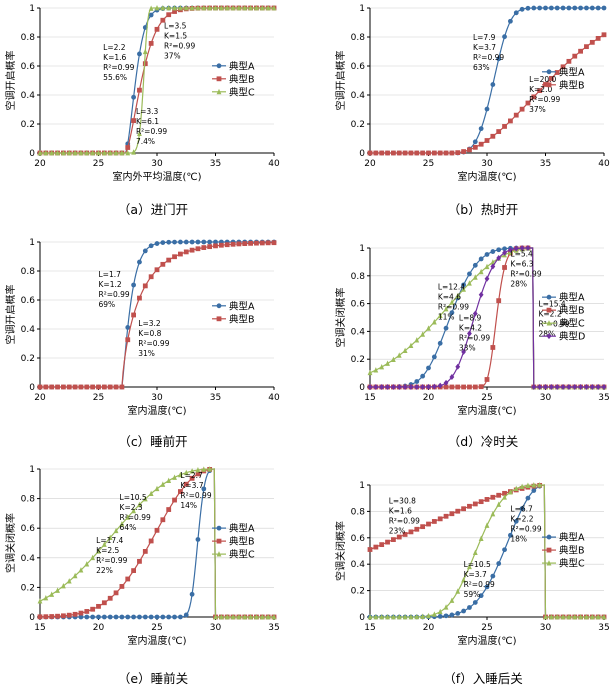 The image size is (612, 689). I want to click on legend-label: 典型B, so click(242, 79).